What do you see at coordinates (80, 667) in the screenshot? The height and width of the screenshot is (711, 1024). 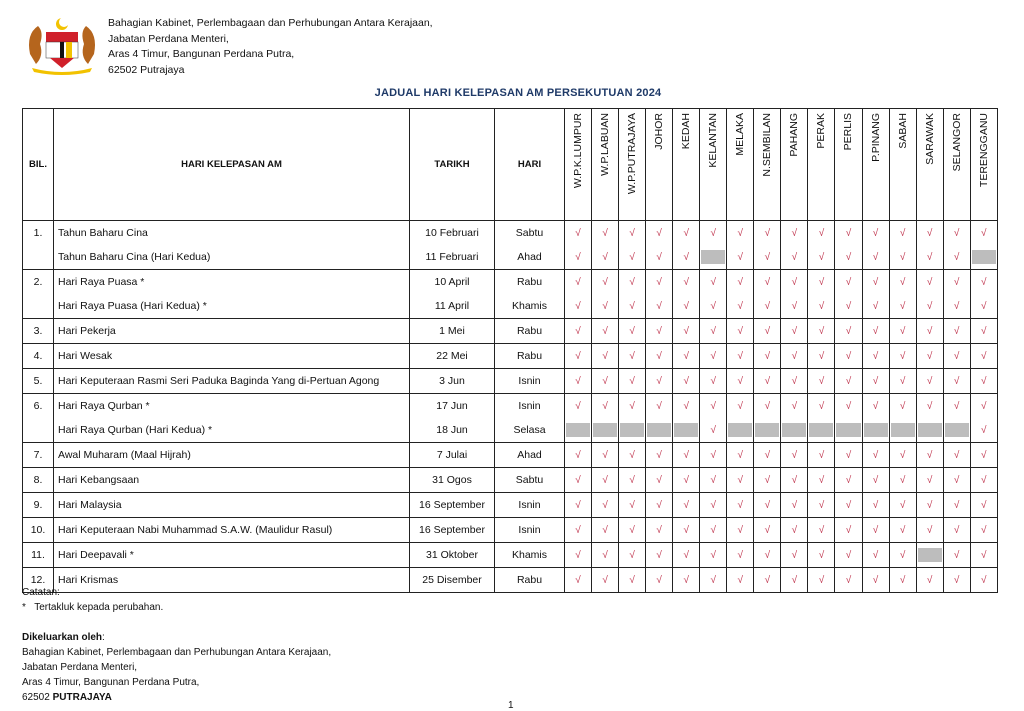 I see `issuer-line: Jabatan Perdana Menteri,` at bounding box center [80, 667].